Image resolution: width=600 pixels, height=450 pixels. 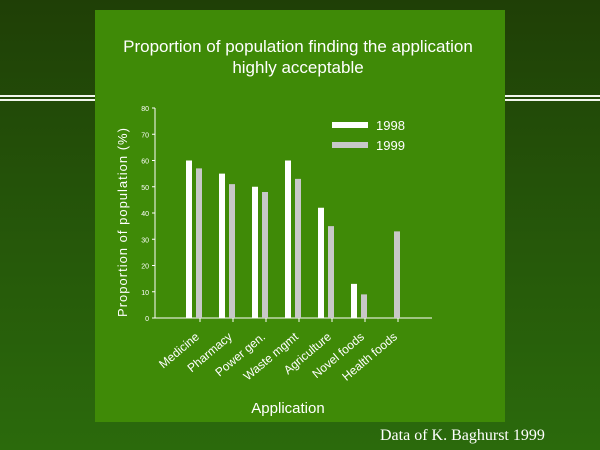 I want to click on bar-1998-novel-foods, so click(x=354, y=300).